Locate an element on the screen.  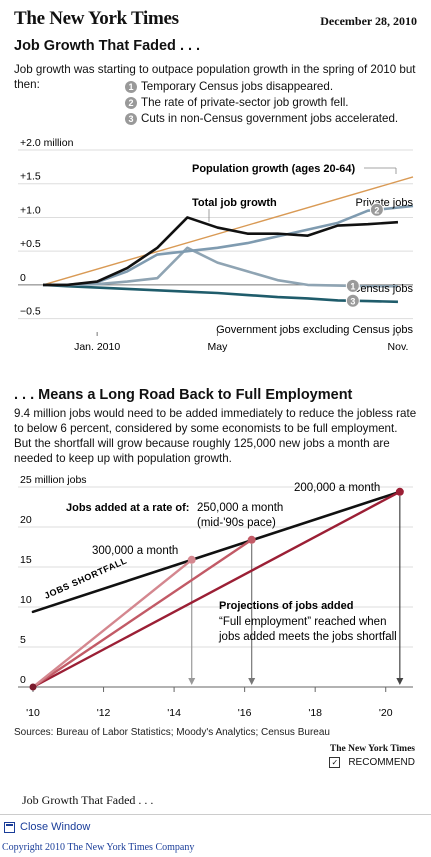
y-tick-0-5: −0.5 is located at coordinates (30, 312).